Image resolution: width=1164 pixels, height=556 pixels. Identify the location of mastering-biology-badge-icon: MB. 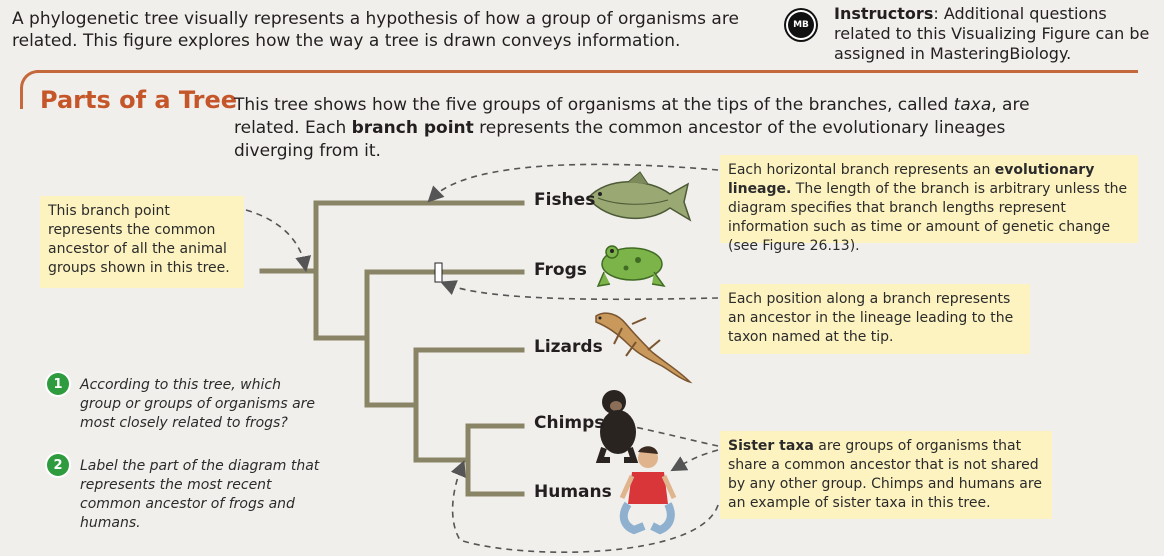
(801, 25).